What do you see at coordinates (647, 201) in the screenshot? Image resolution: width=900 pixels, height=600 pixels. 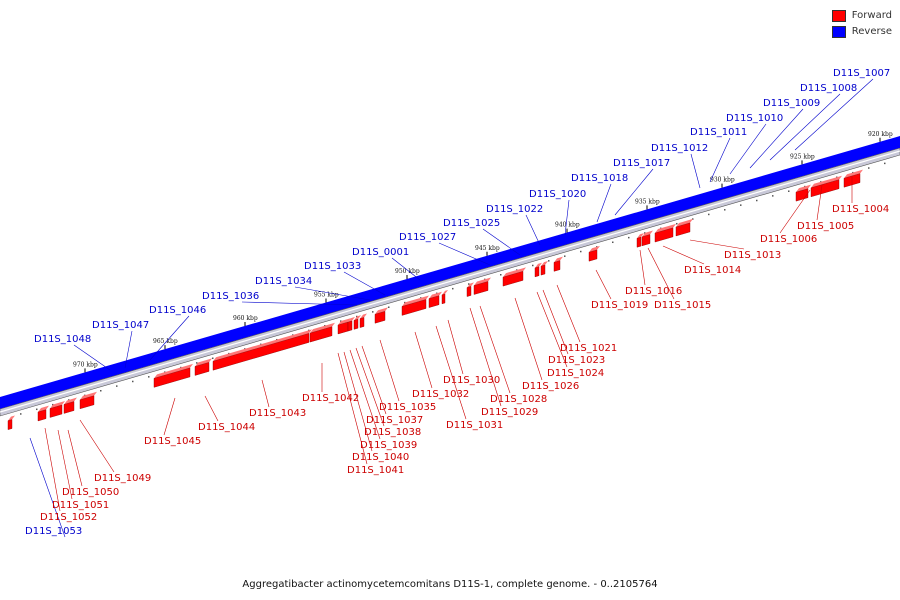 I see `ruler-tick-label: 935 kbp` at bounding box center [647, 201].